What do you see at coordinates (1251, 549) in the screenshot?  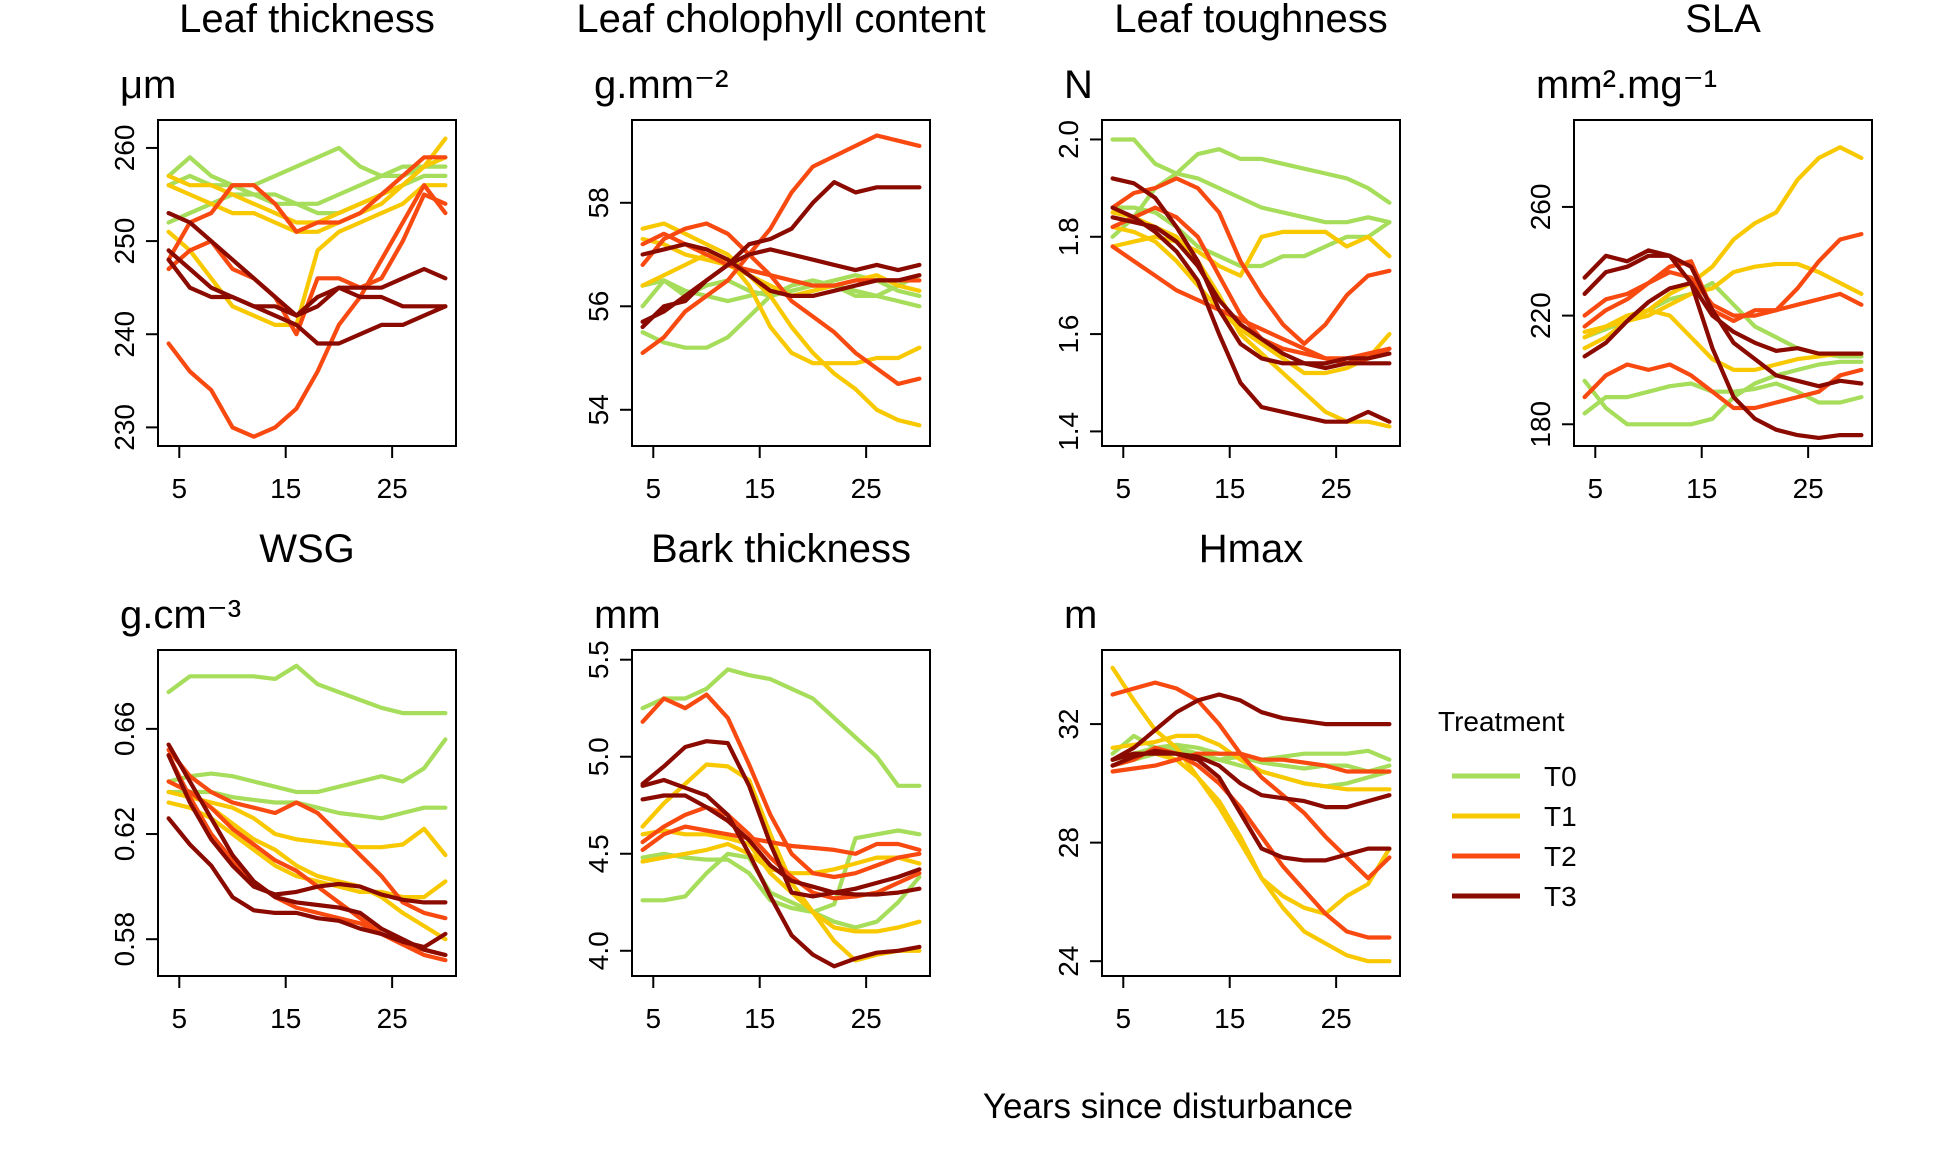 I see `panel-title: Hmax` at bounding box center [1251, 549].